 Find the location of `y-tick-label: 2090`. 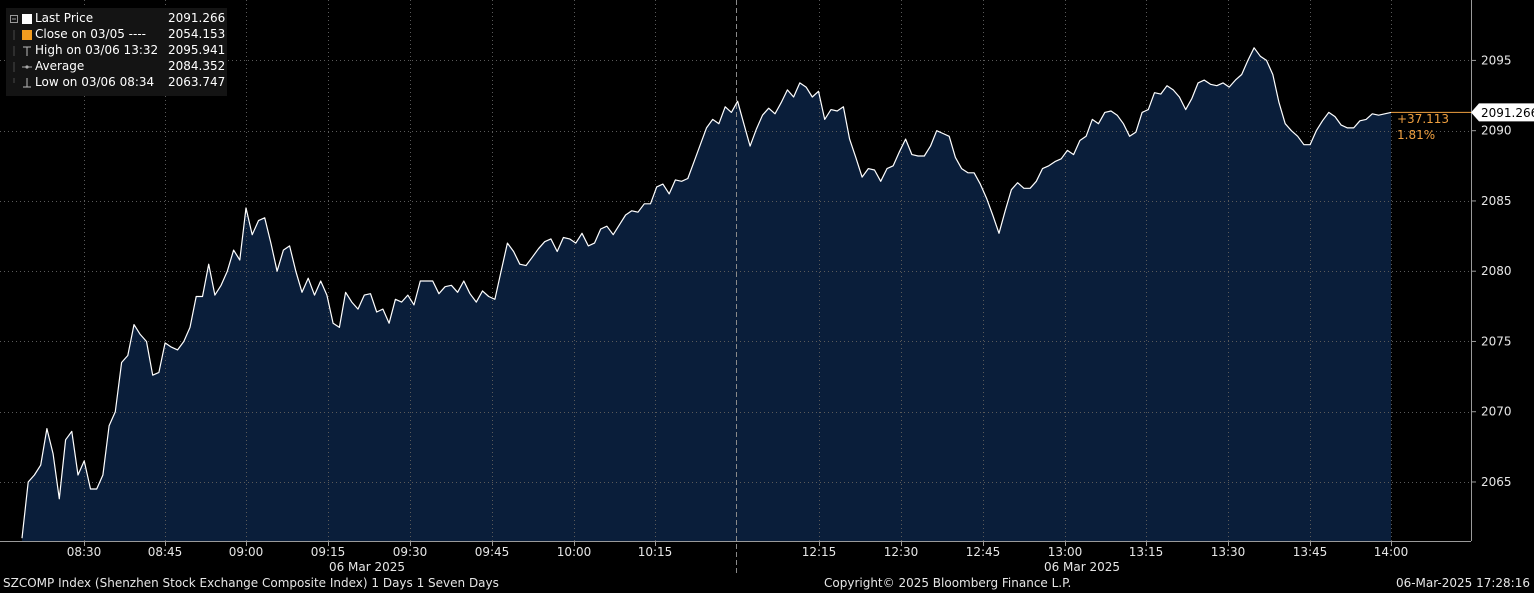

y-tick-label: 2090 is located at coordinates (1496, 131).